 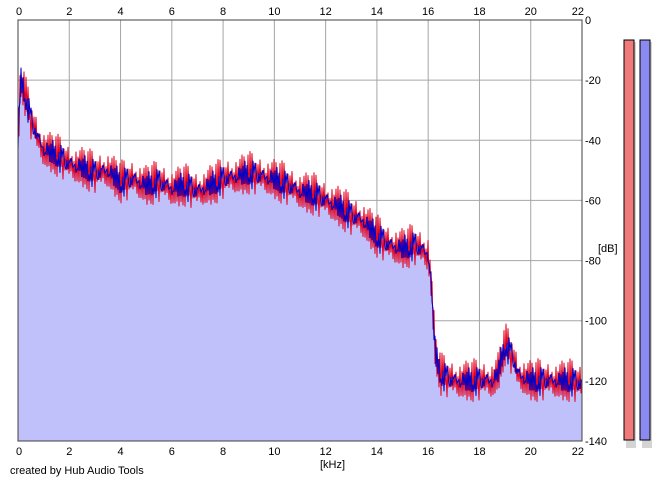 What do you see at coordinates (608, 249) in the screenshot?
I see `y-axis-label: [dB]` at bounding box center [608, 249].